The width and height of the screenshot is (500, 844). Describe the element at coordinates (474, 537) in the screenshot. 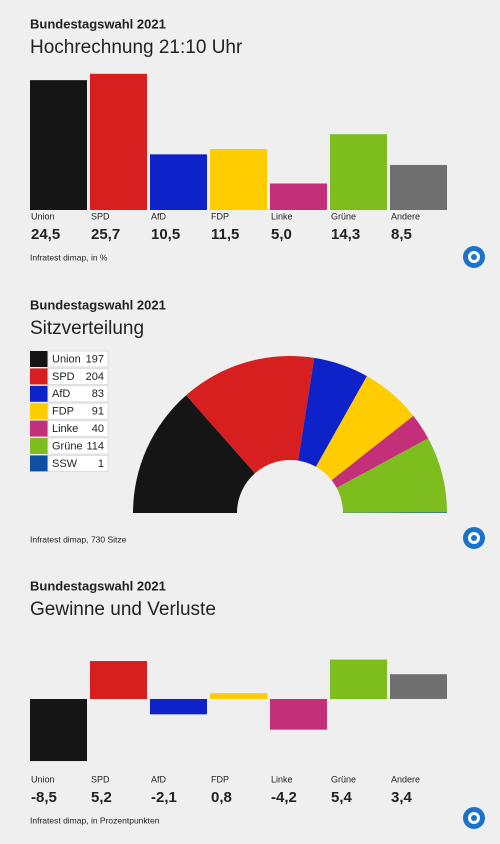

I see `logo` at that location.